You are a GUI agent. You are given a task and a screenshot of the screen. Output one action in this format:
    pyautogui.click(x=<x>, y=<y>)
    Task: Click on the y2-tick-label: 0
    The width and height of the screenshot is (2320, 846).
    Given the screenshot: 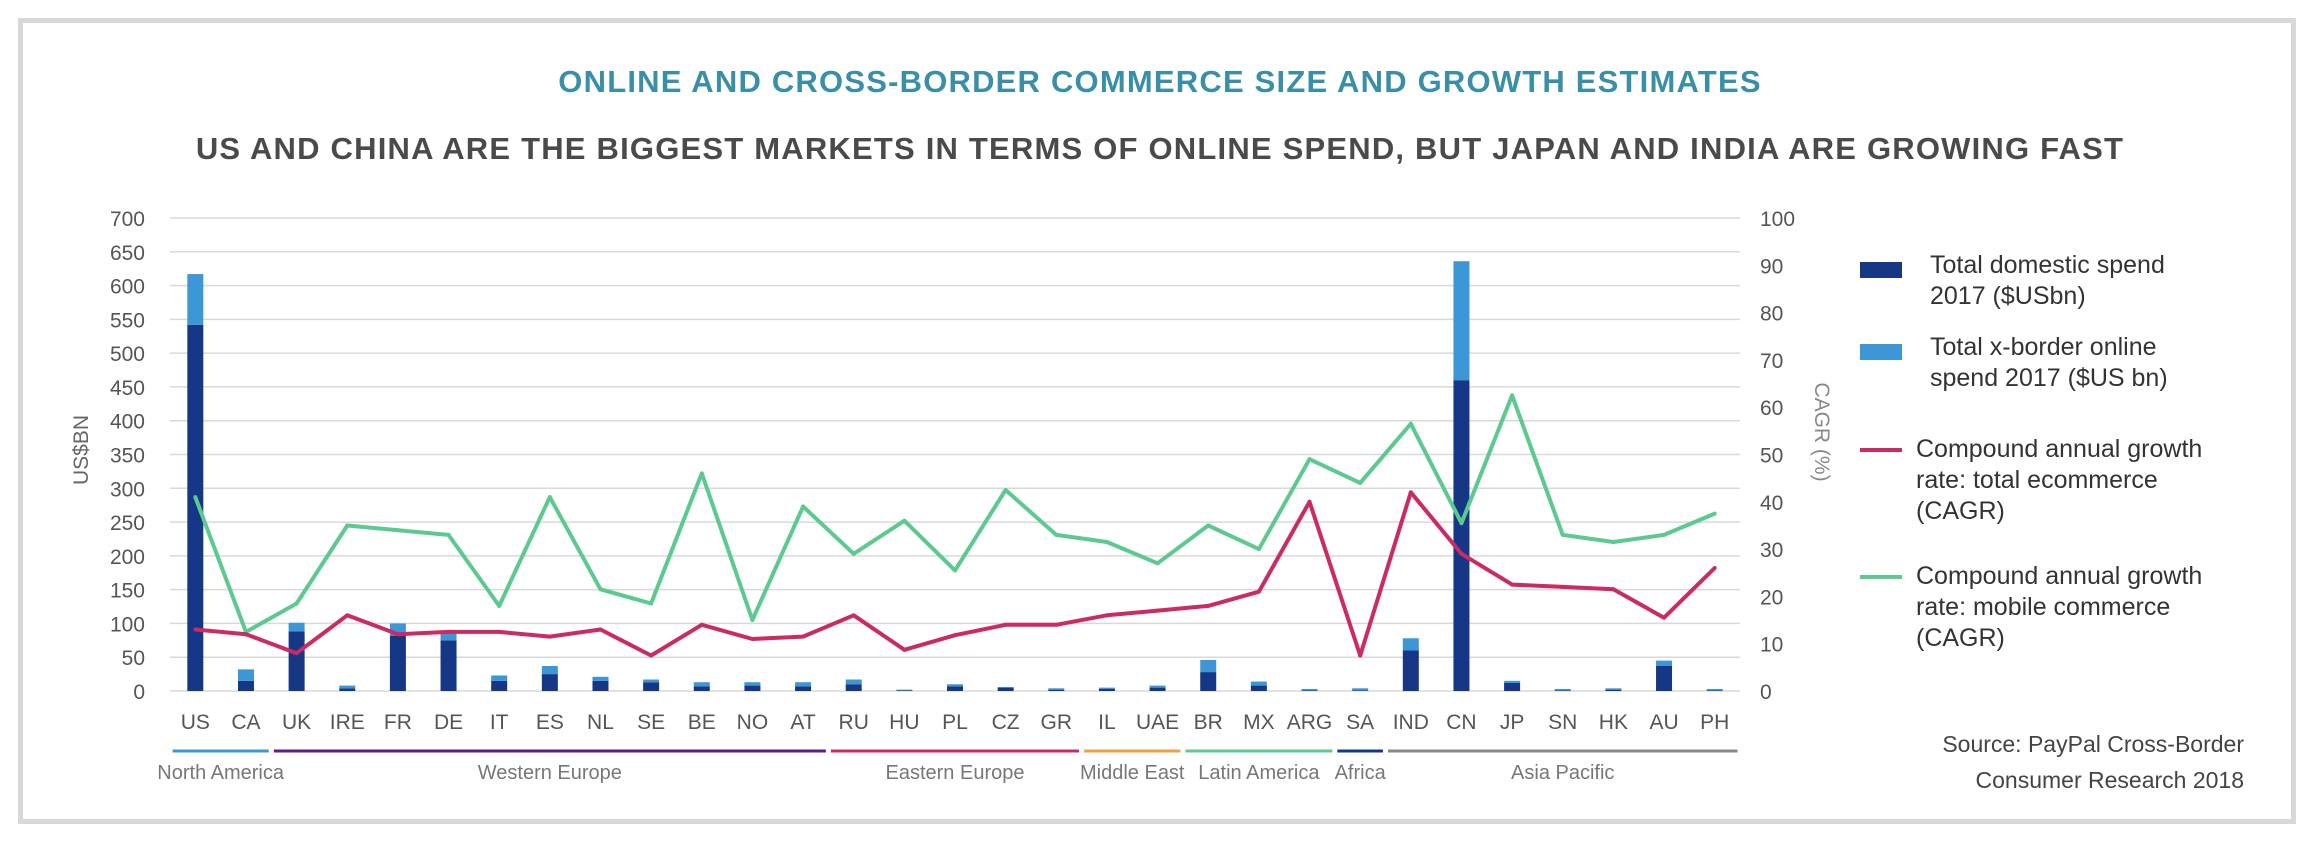 What is the action you would take?
    pyautogui.click(x=1766, y=692)
    